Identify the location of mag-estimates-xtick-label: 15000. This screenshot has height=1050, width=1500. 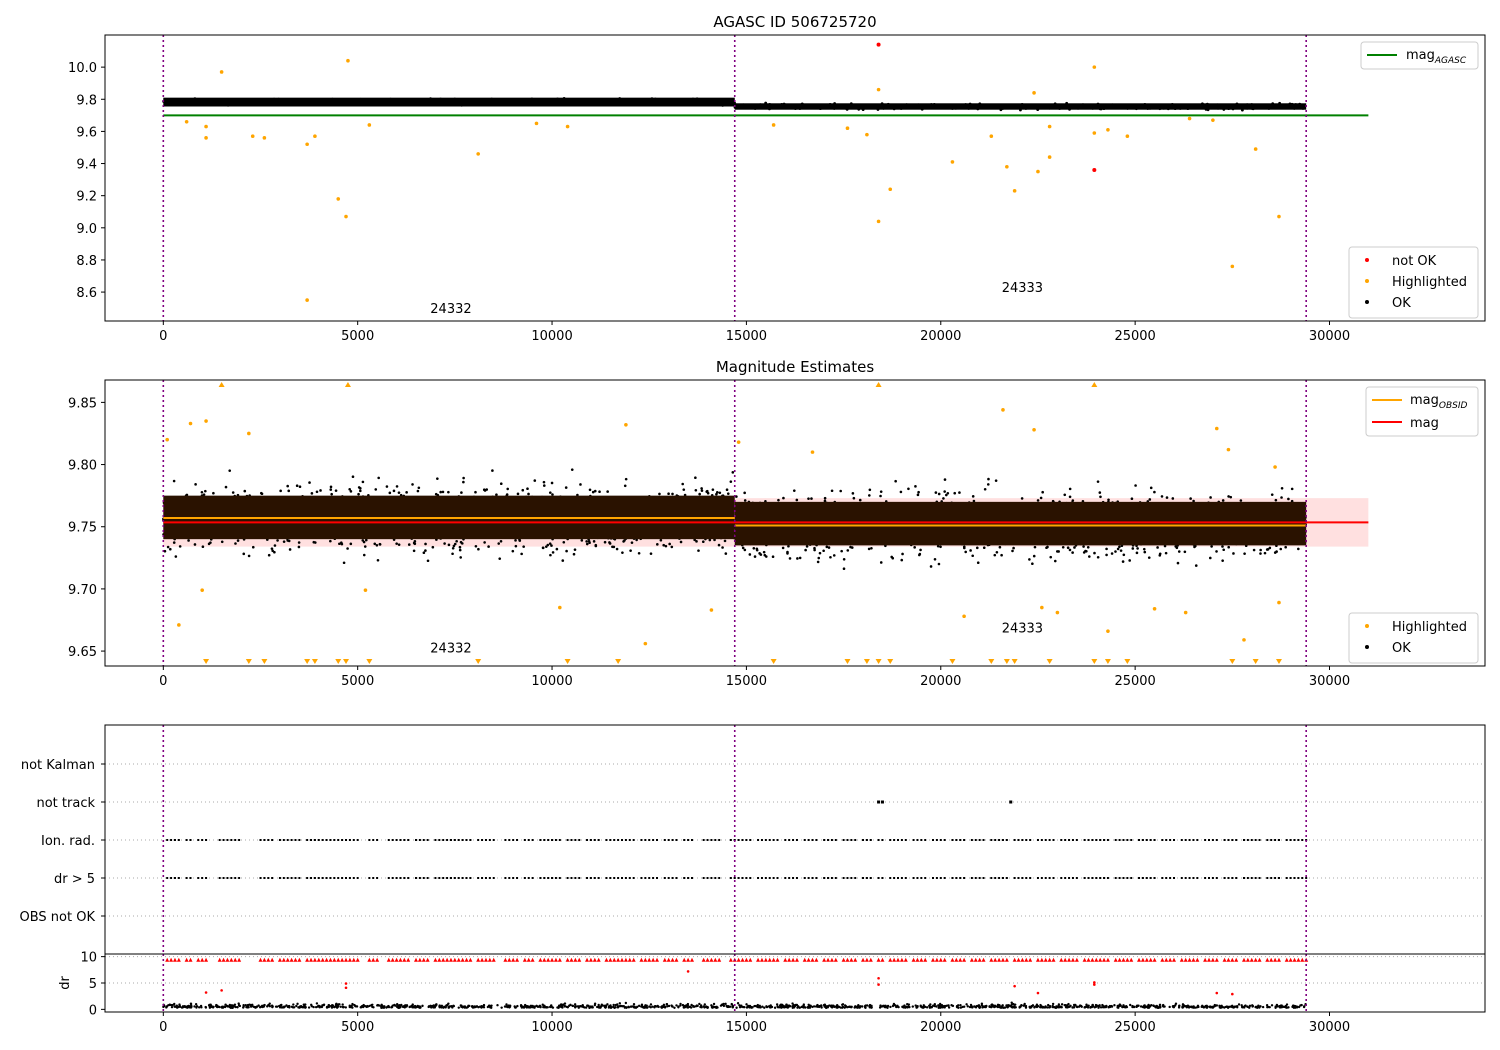
(746, 681).